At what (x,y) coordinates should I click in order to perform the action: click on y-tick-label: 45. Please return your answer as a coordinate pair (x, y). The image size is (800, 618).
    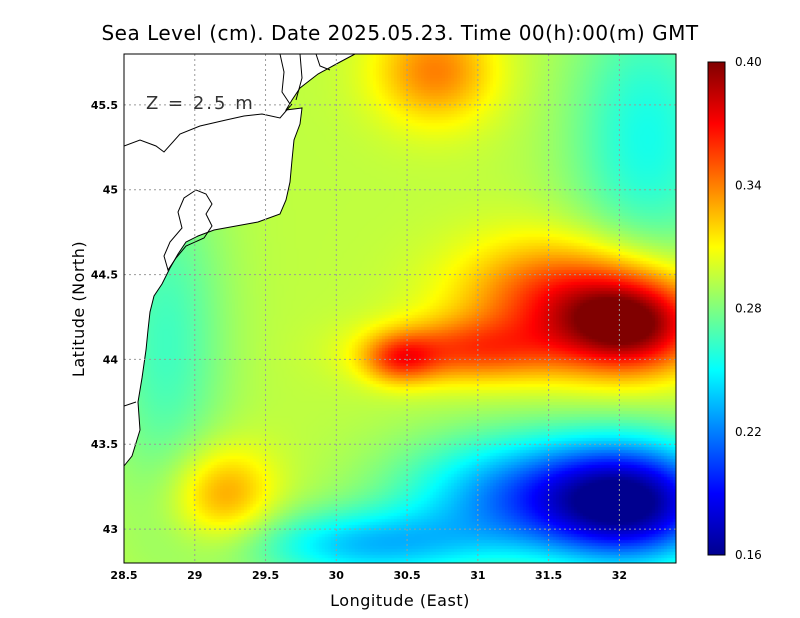
    Looking at the image, I should click on (110, 190).